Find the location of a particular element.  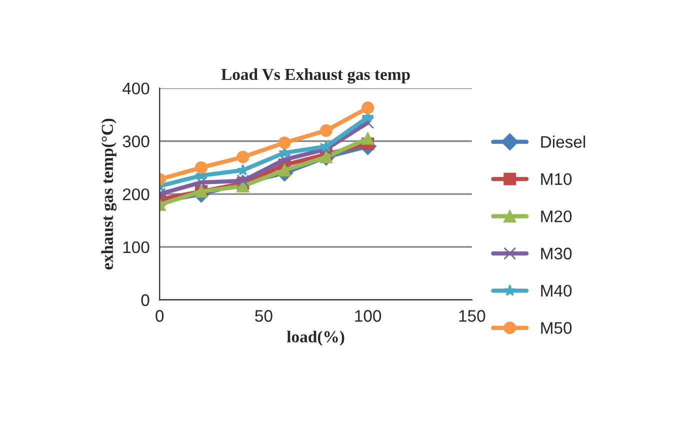

x-tick-label: 0 is located at coordinates (160, 316).